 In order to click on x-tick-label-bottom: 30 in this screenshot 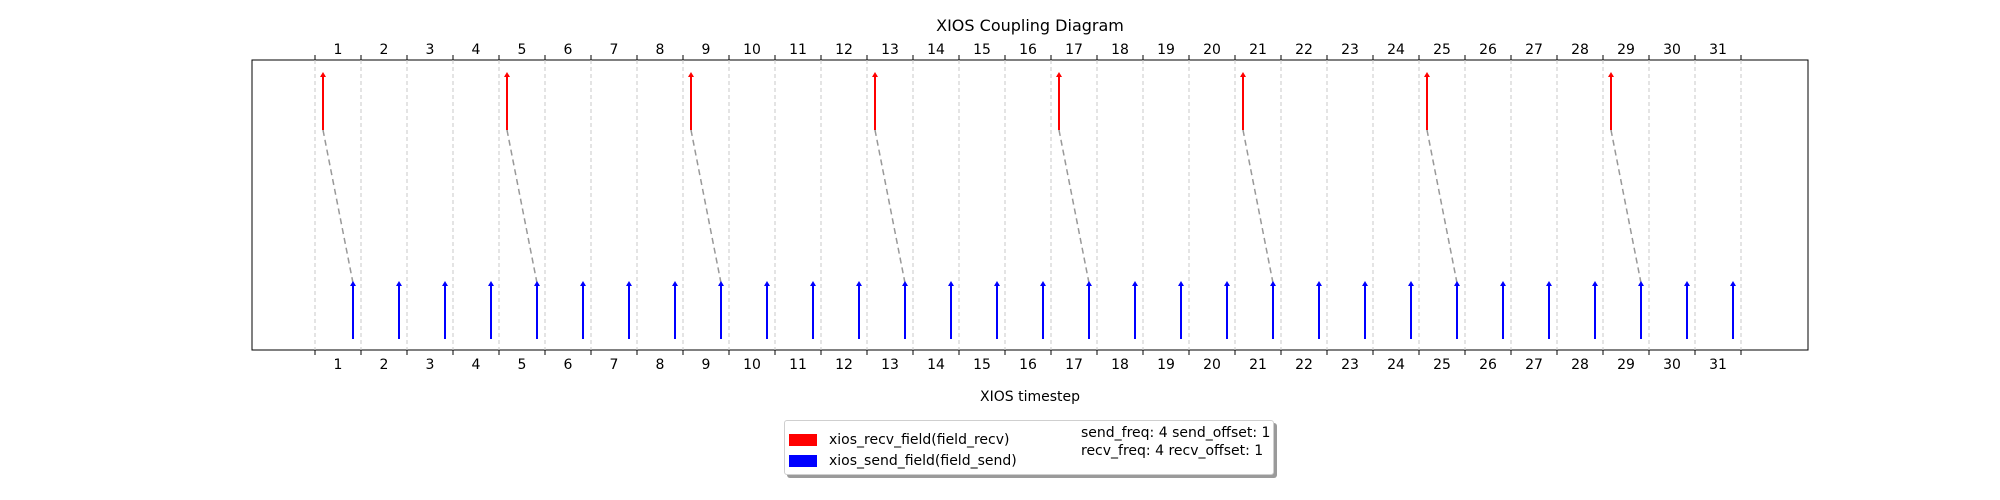, I will do `click(1672, 365)`.